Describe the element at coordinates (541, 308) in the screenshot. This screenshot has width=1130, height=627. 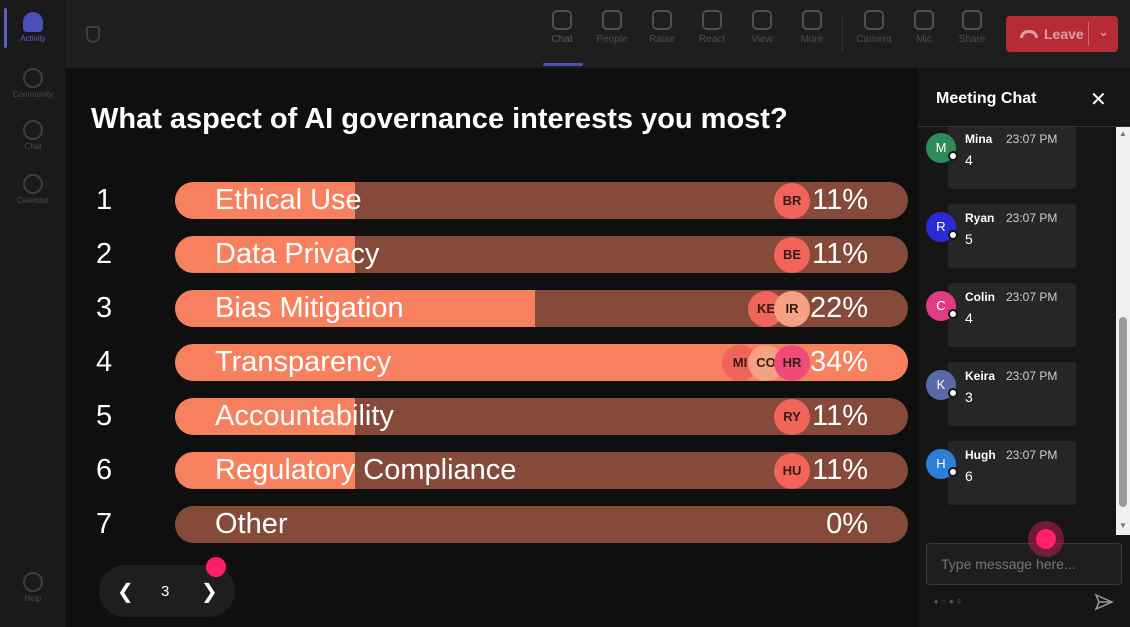
I see `poll-option-bar: Bias Mitigation KE IR 22%` at that location.